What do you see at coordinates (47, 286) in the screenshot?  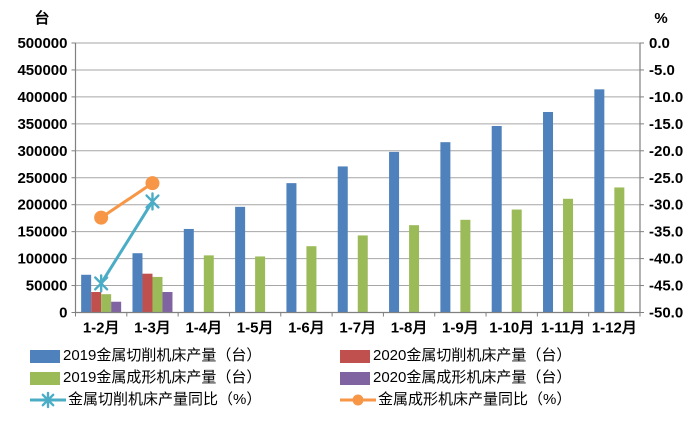 I see `left-axis-tick-label: 50000` at bounding box center [47, 286].